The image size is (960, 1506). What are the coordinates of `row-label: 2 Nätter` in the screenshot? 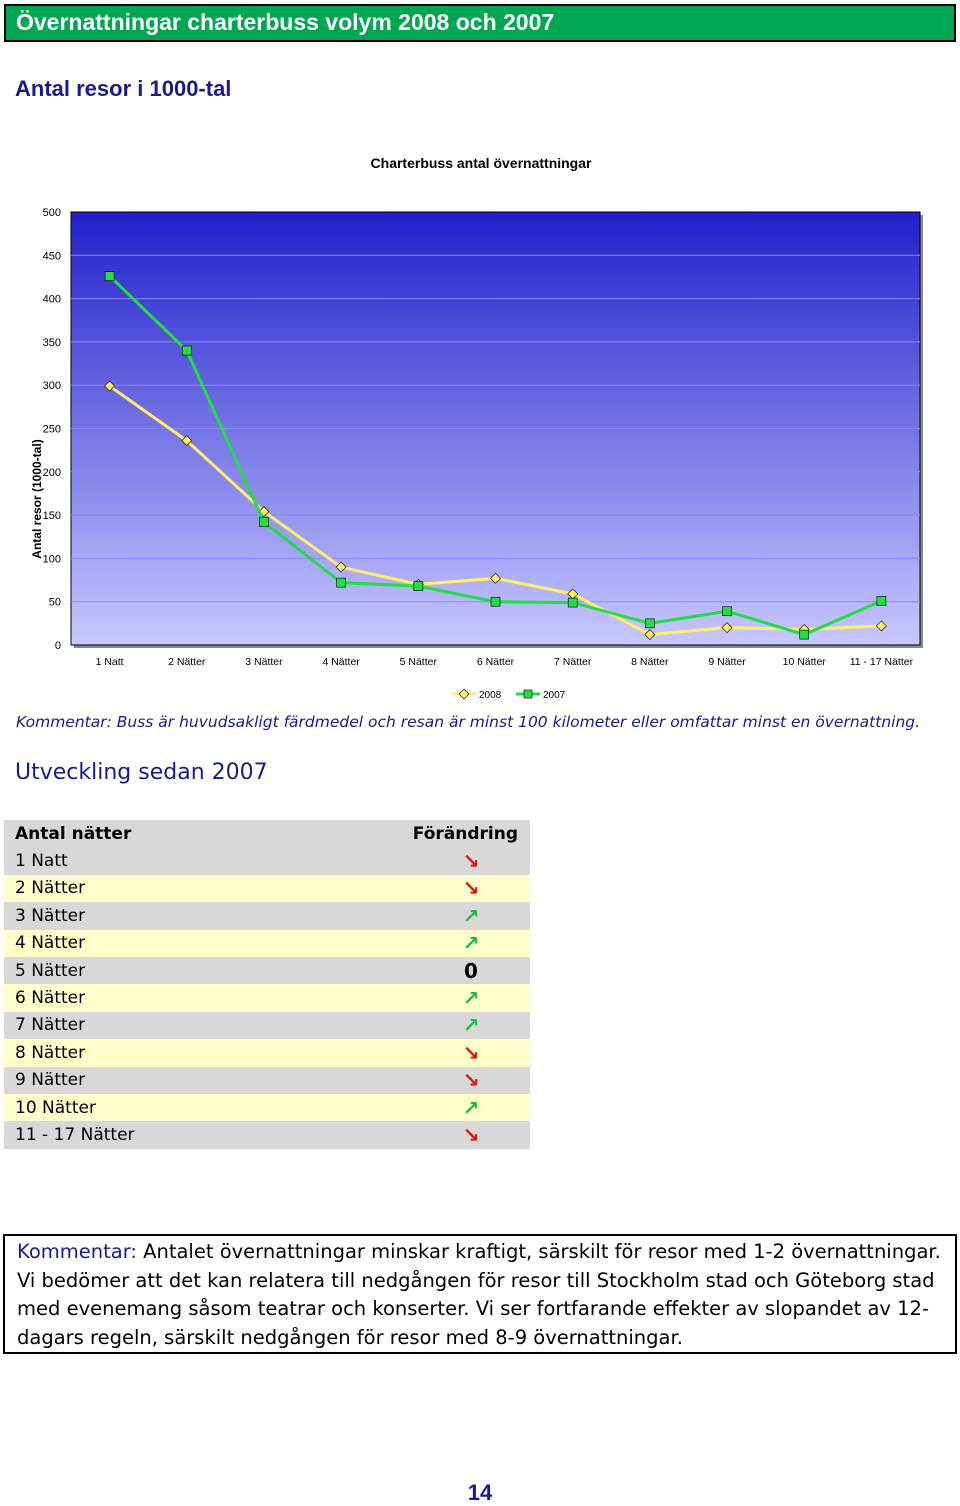 It's located at (208, 888).